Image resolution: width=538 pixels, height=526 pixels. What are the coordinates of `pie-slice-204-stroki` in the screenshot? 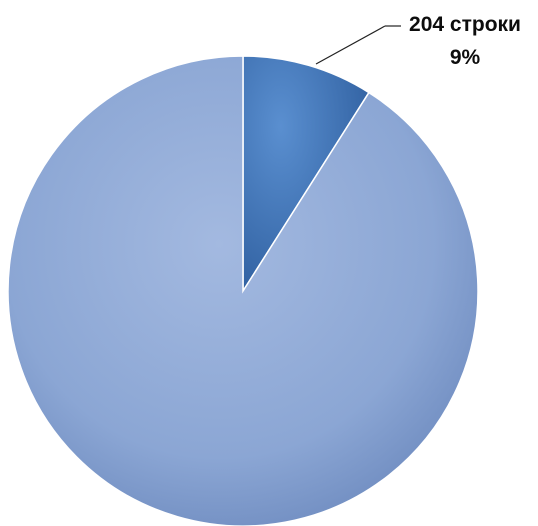 It's located at (306, 174).